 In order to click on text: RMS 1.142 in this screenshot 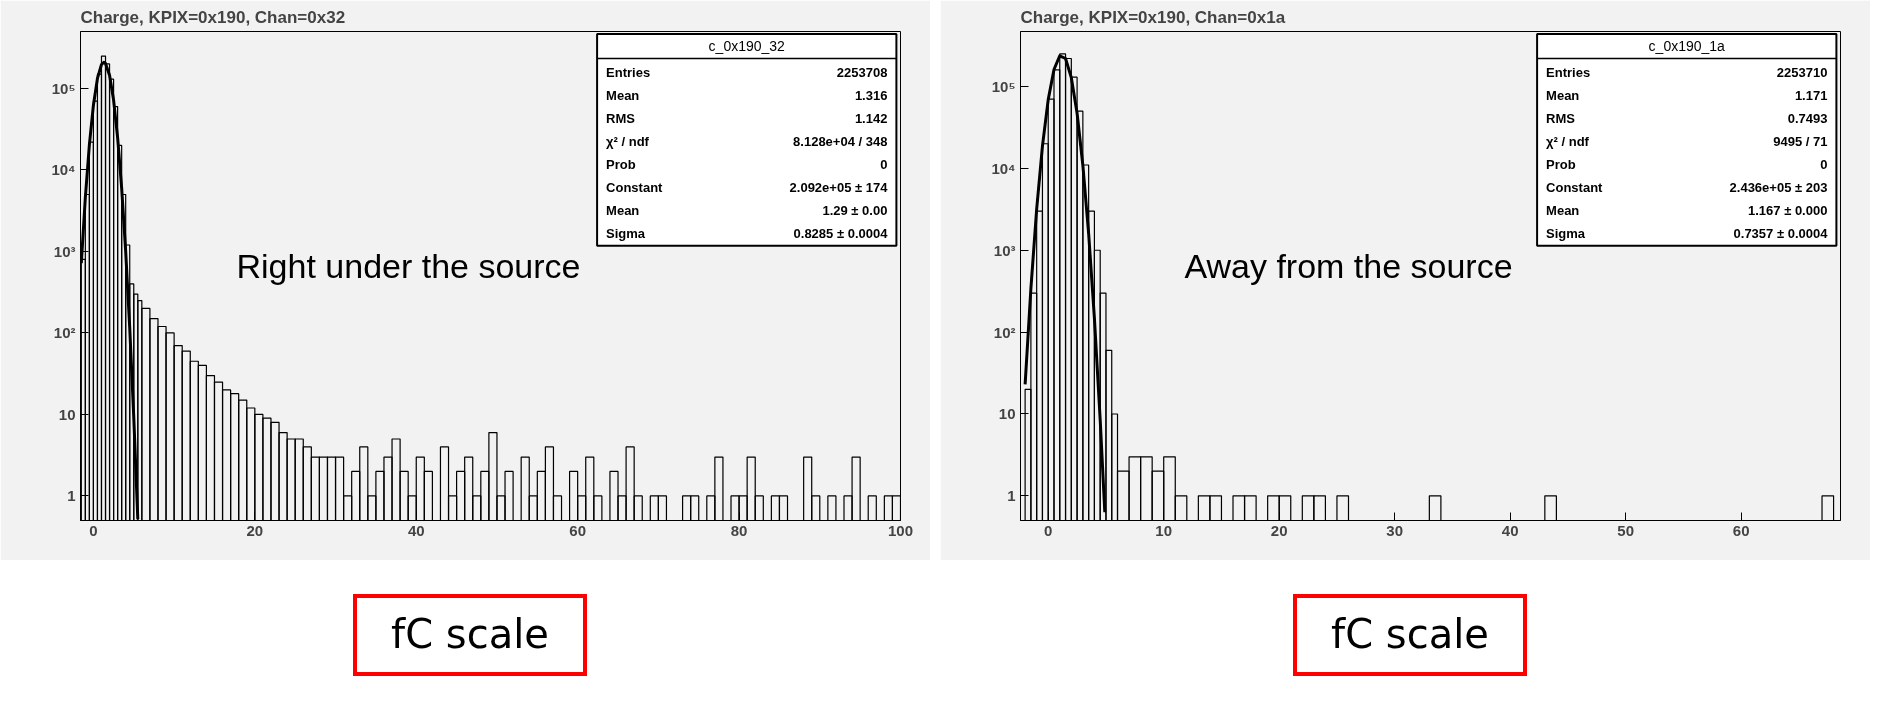, I will do `click(747, 118)`.